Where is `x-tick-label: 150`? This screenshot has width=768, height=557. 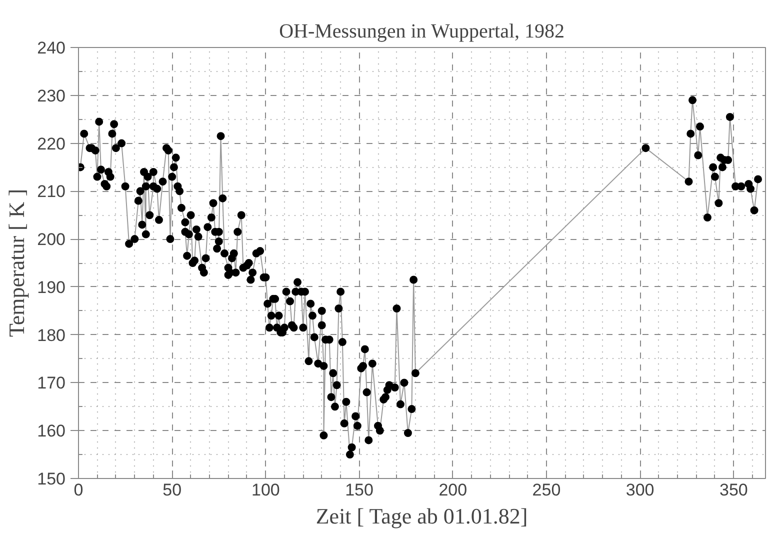
x-tick-label: 150 is located at coordinates (359, 490).